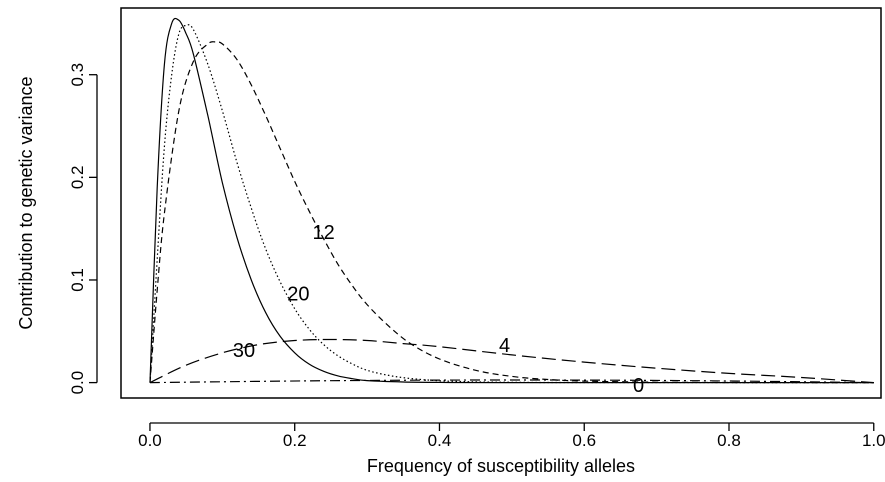 This screenshot has width=885, height=482. What do you see at coordinates (77, 75) in the screenshot?
I see `y-tick-label: 0.3` at bounding box center [77, 75].